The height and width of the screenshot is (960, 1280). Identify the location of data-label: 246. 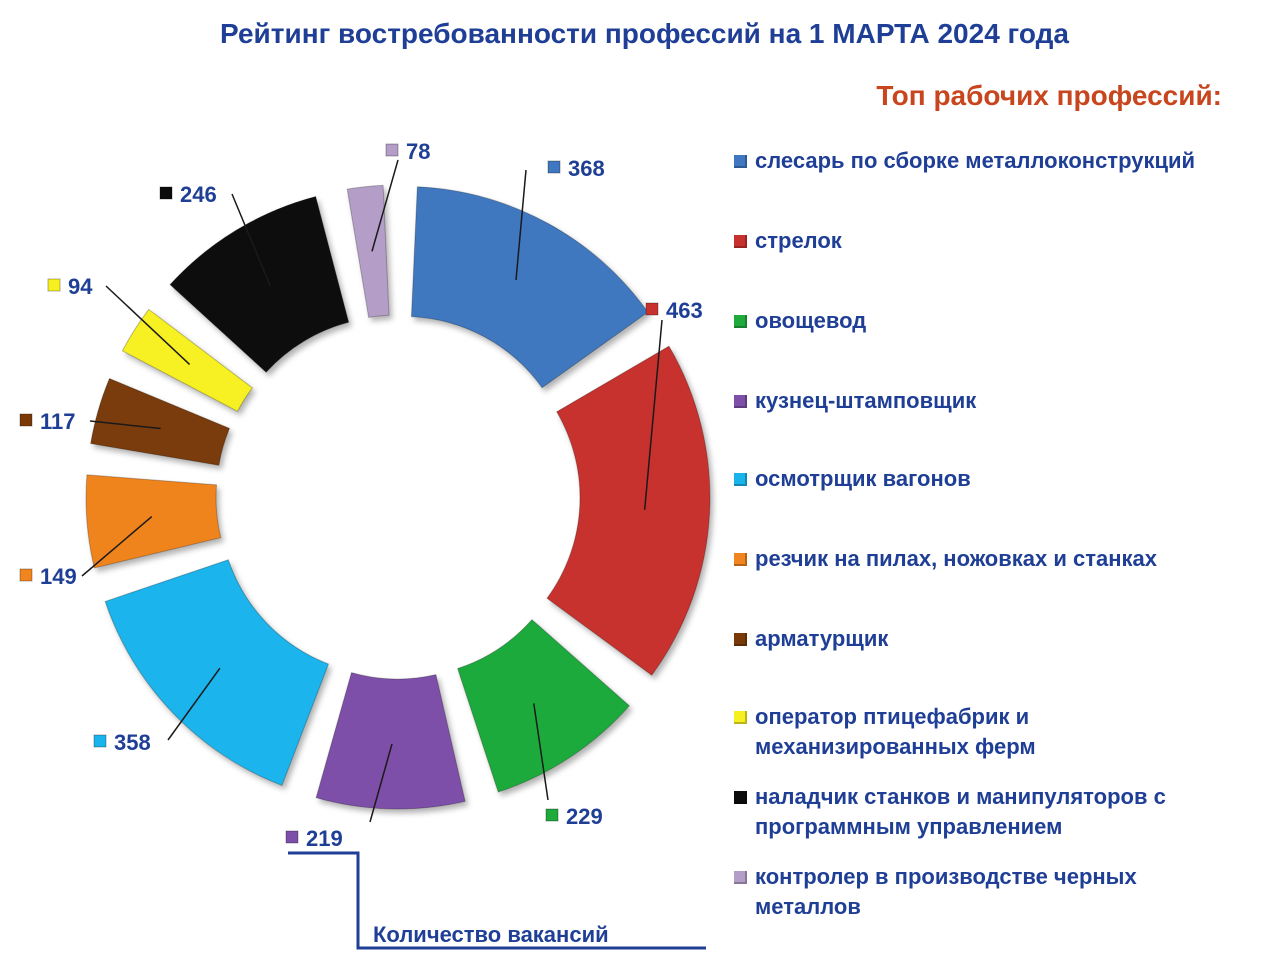
(198, 194).